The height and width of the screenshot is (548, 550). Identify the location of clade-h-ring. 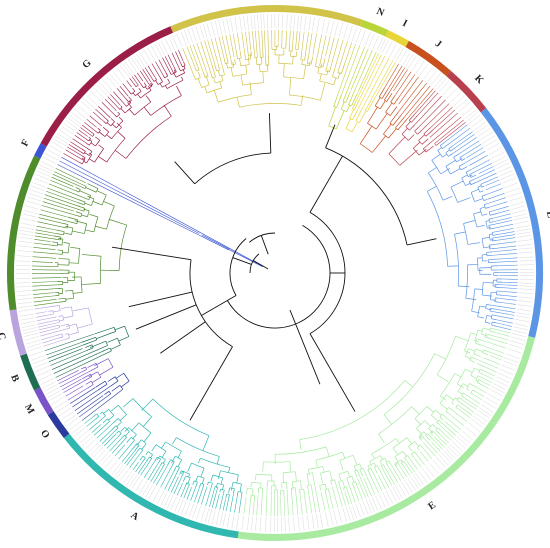
(266, 19).